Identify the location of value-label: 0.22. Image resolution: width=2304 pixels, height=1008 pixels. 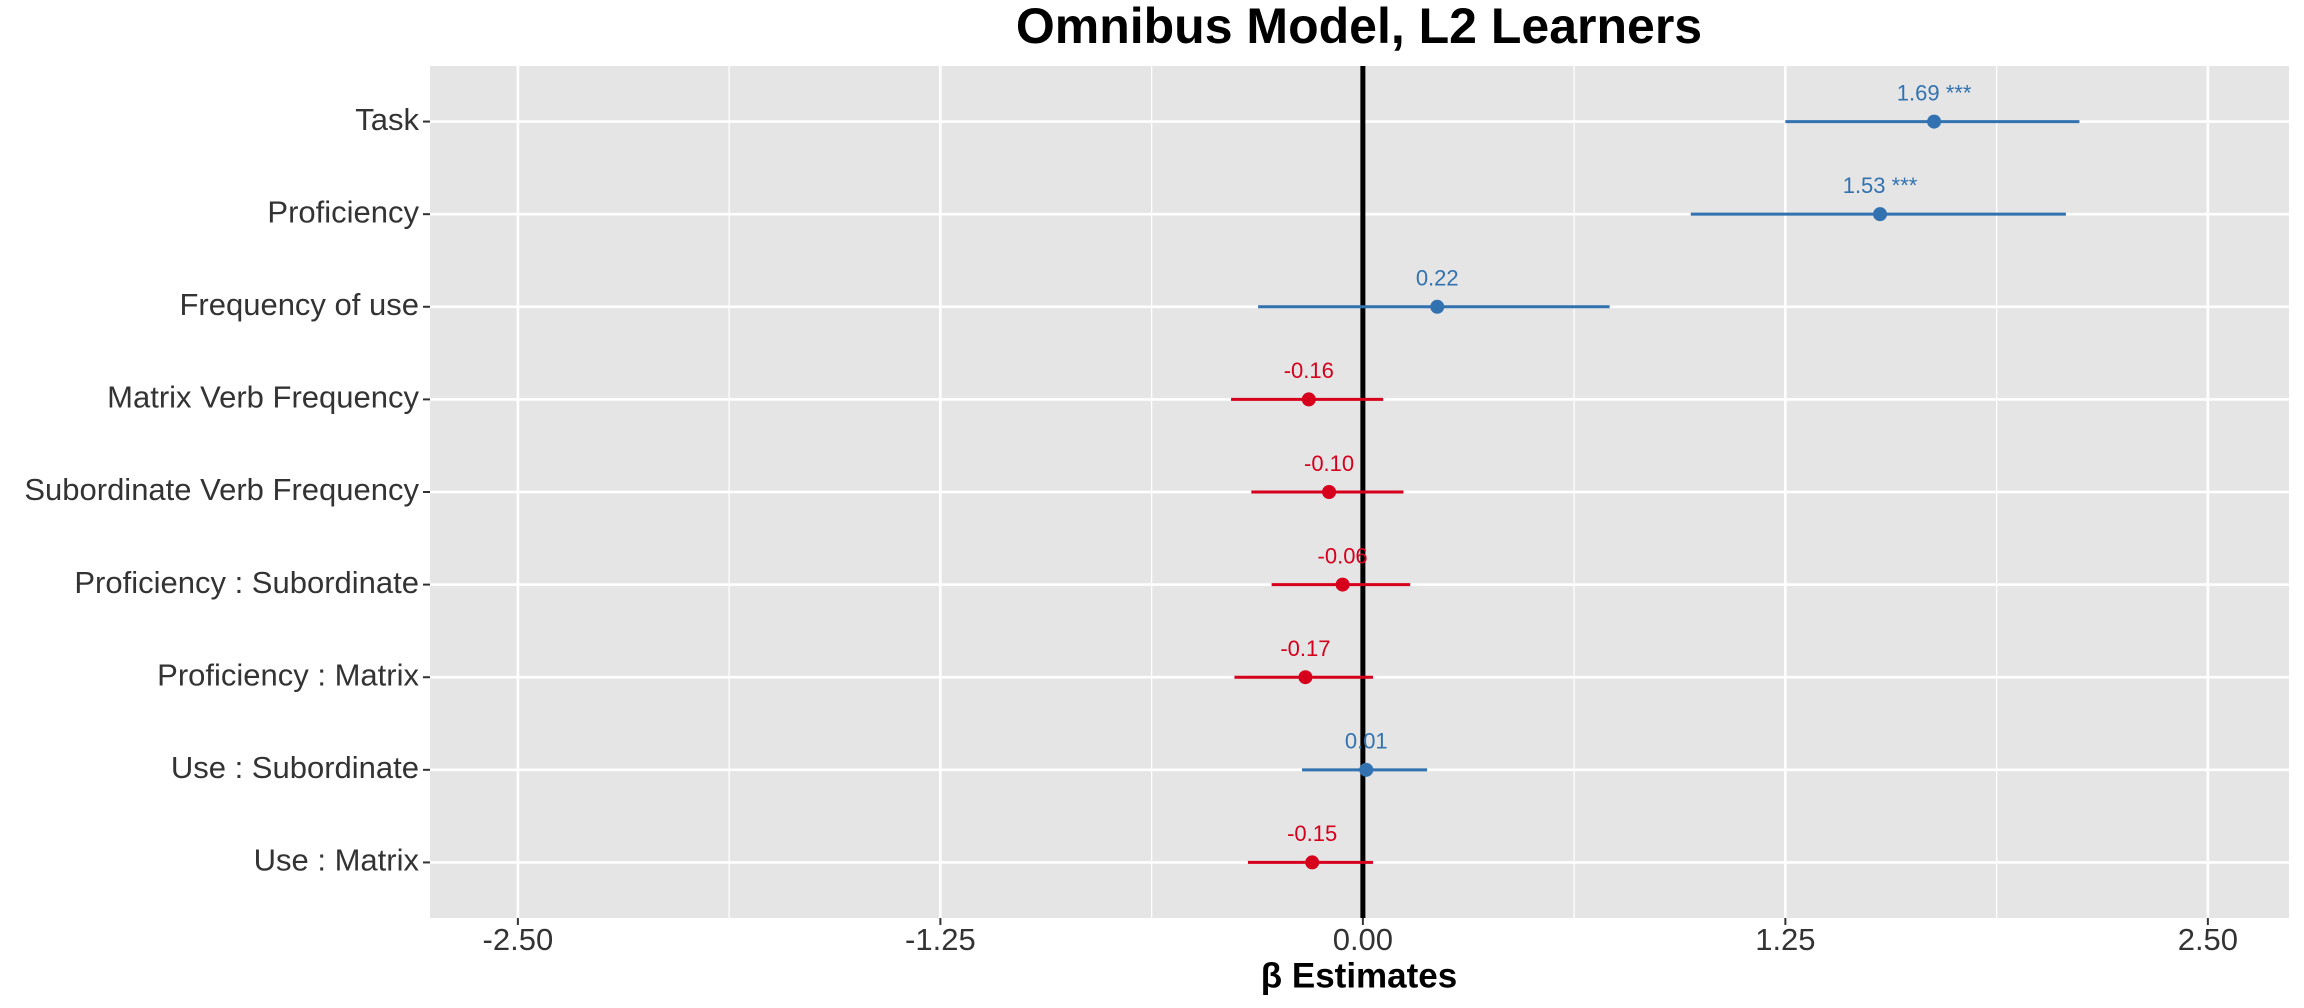
(1437, 278).